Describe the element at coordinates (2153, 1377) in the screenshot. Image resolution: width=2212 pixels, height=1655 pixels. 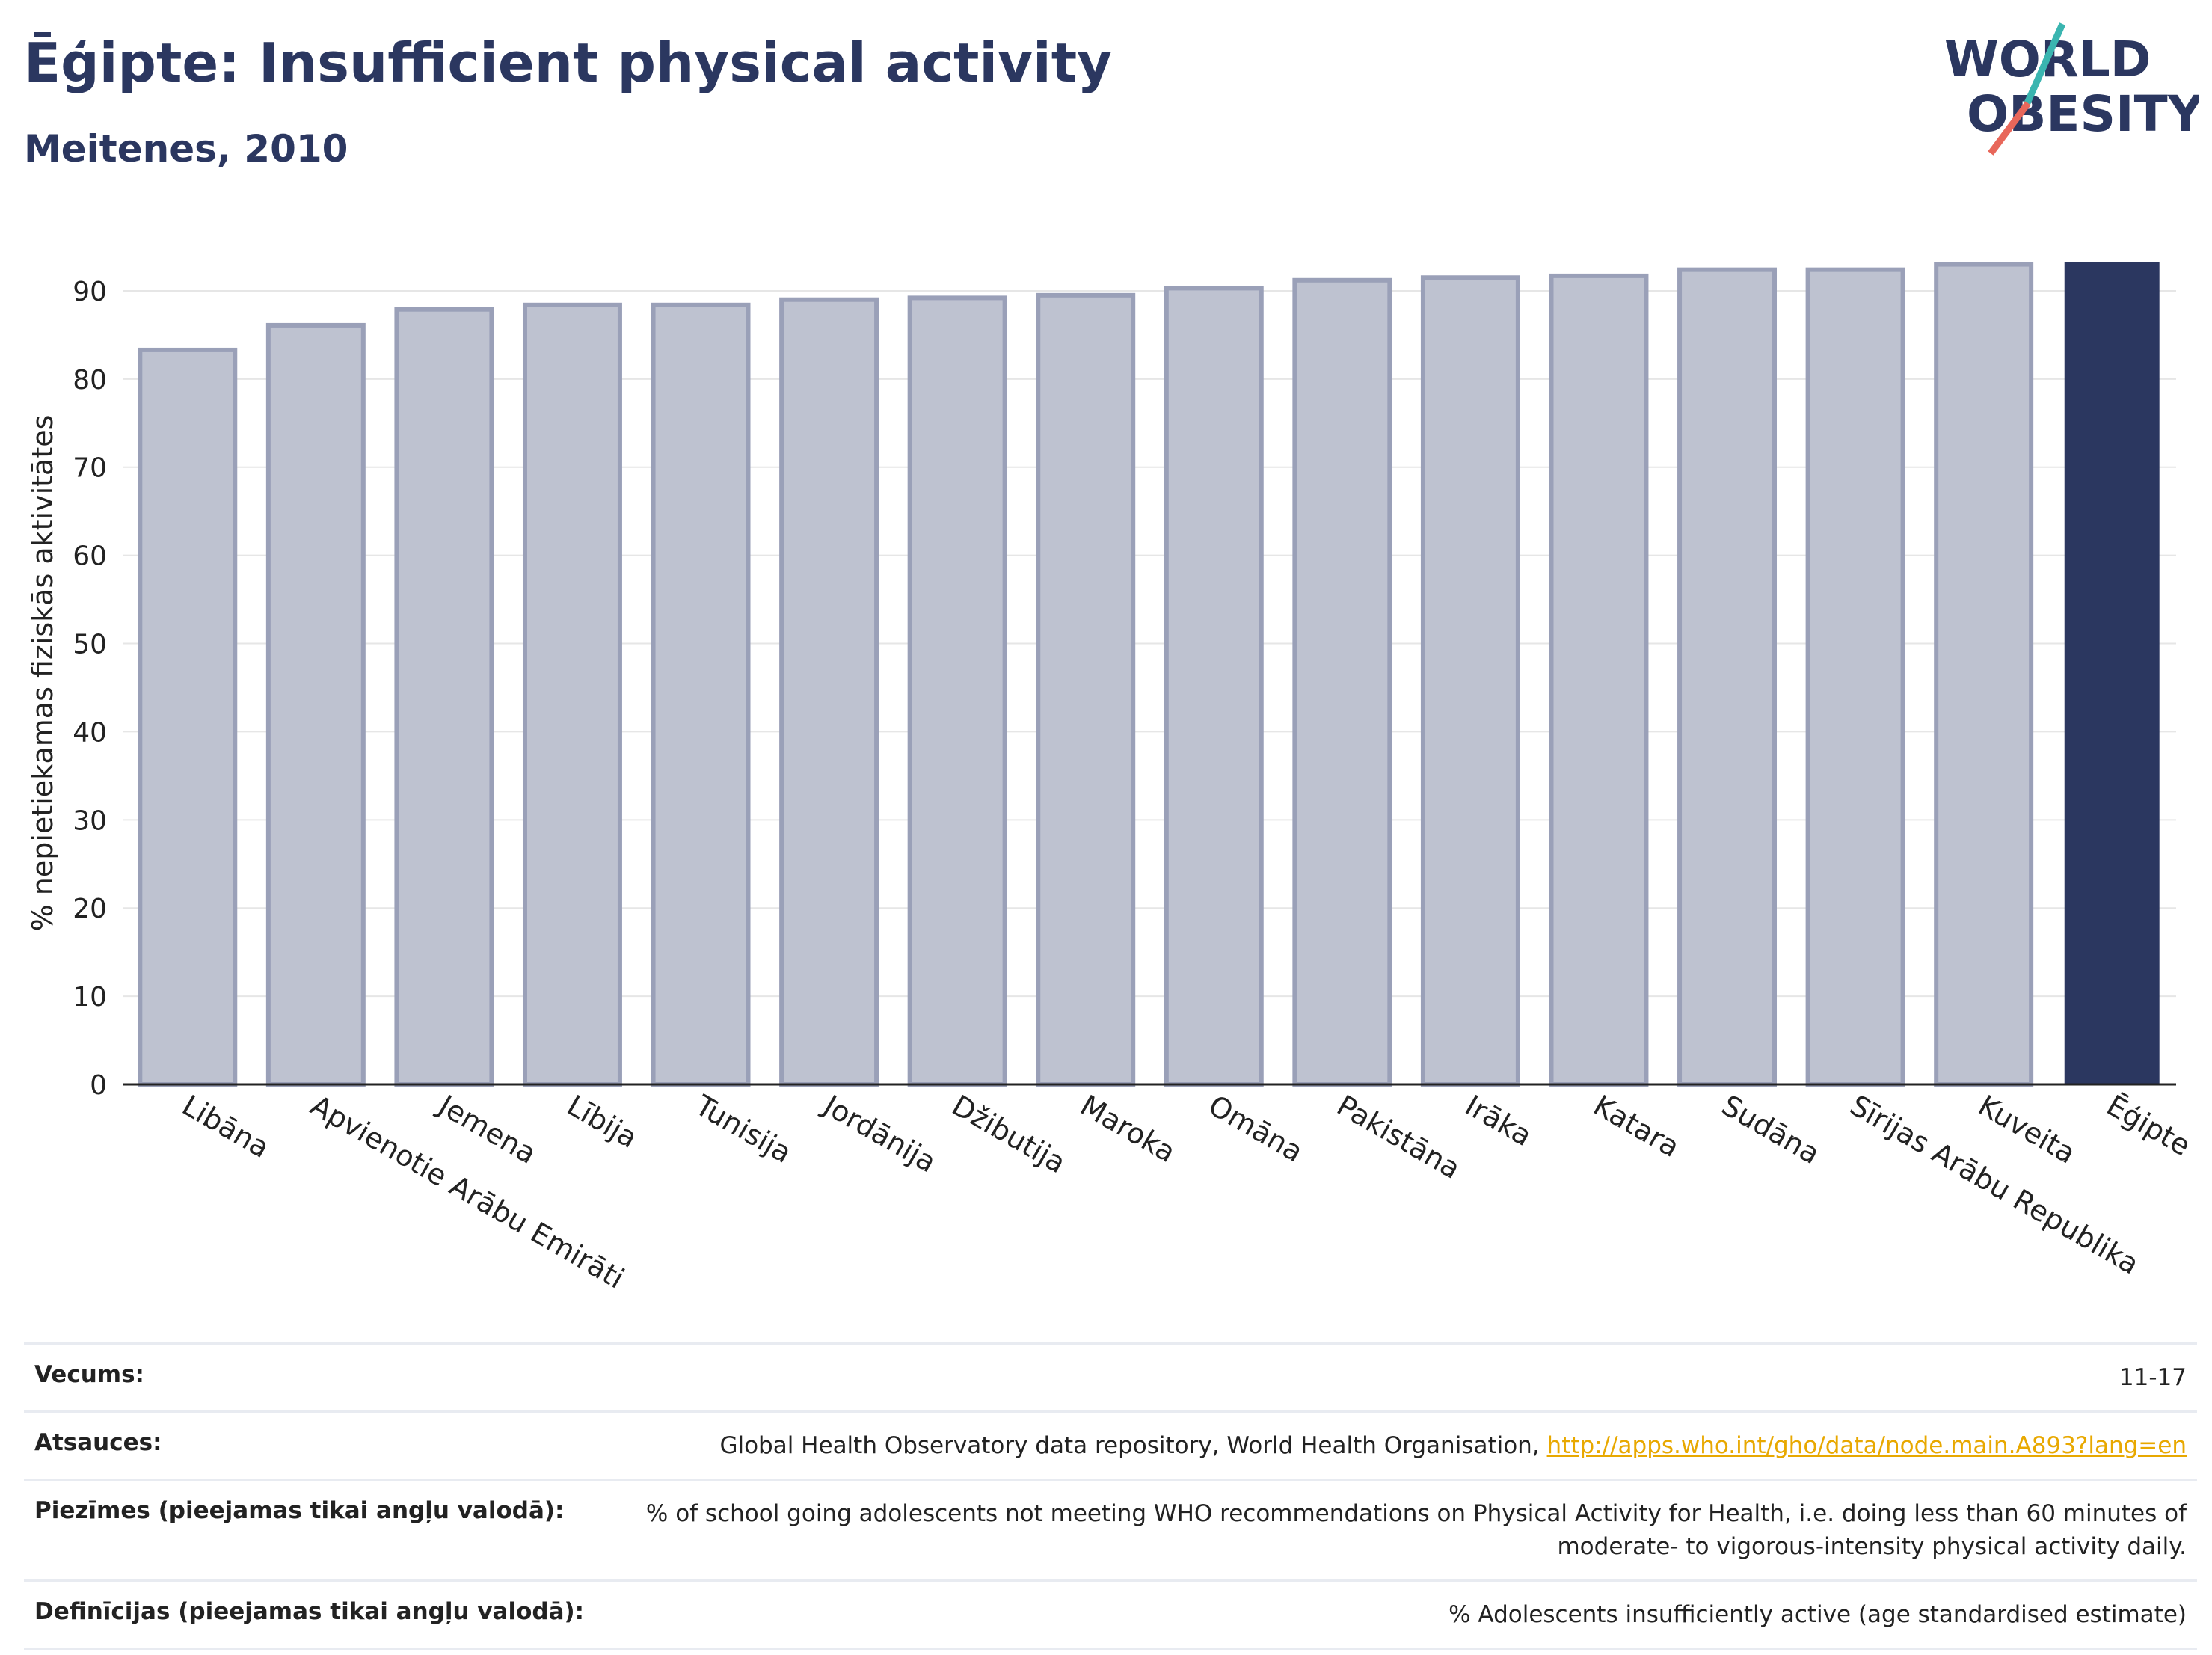
I see `meta-value-age: 11-17` at that location.